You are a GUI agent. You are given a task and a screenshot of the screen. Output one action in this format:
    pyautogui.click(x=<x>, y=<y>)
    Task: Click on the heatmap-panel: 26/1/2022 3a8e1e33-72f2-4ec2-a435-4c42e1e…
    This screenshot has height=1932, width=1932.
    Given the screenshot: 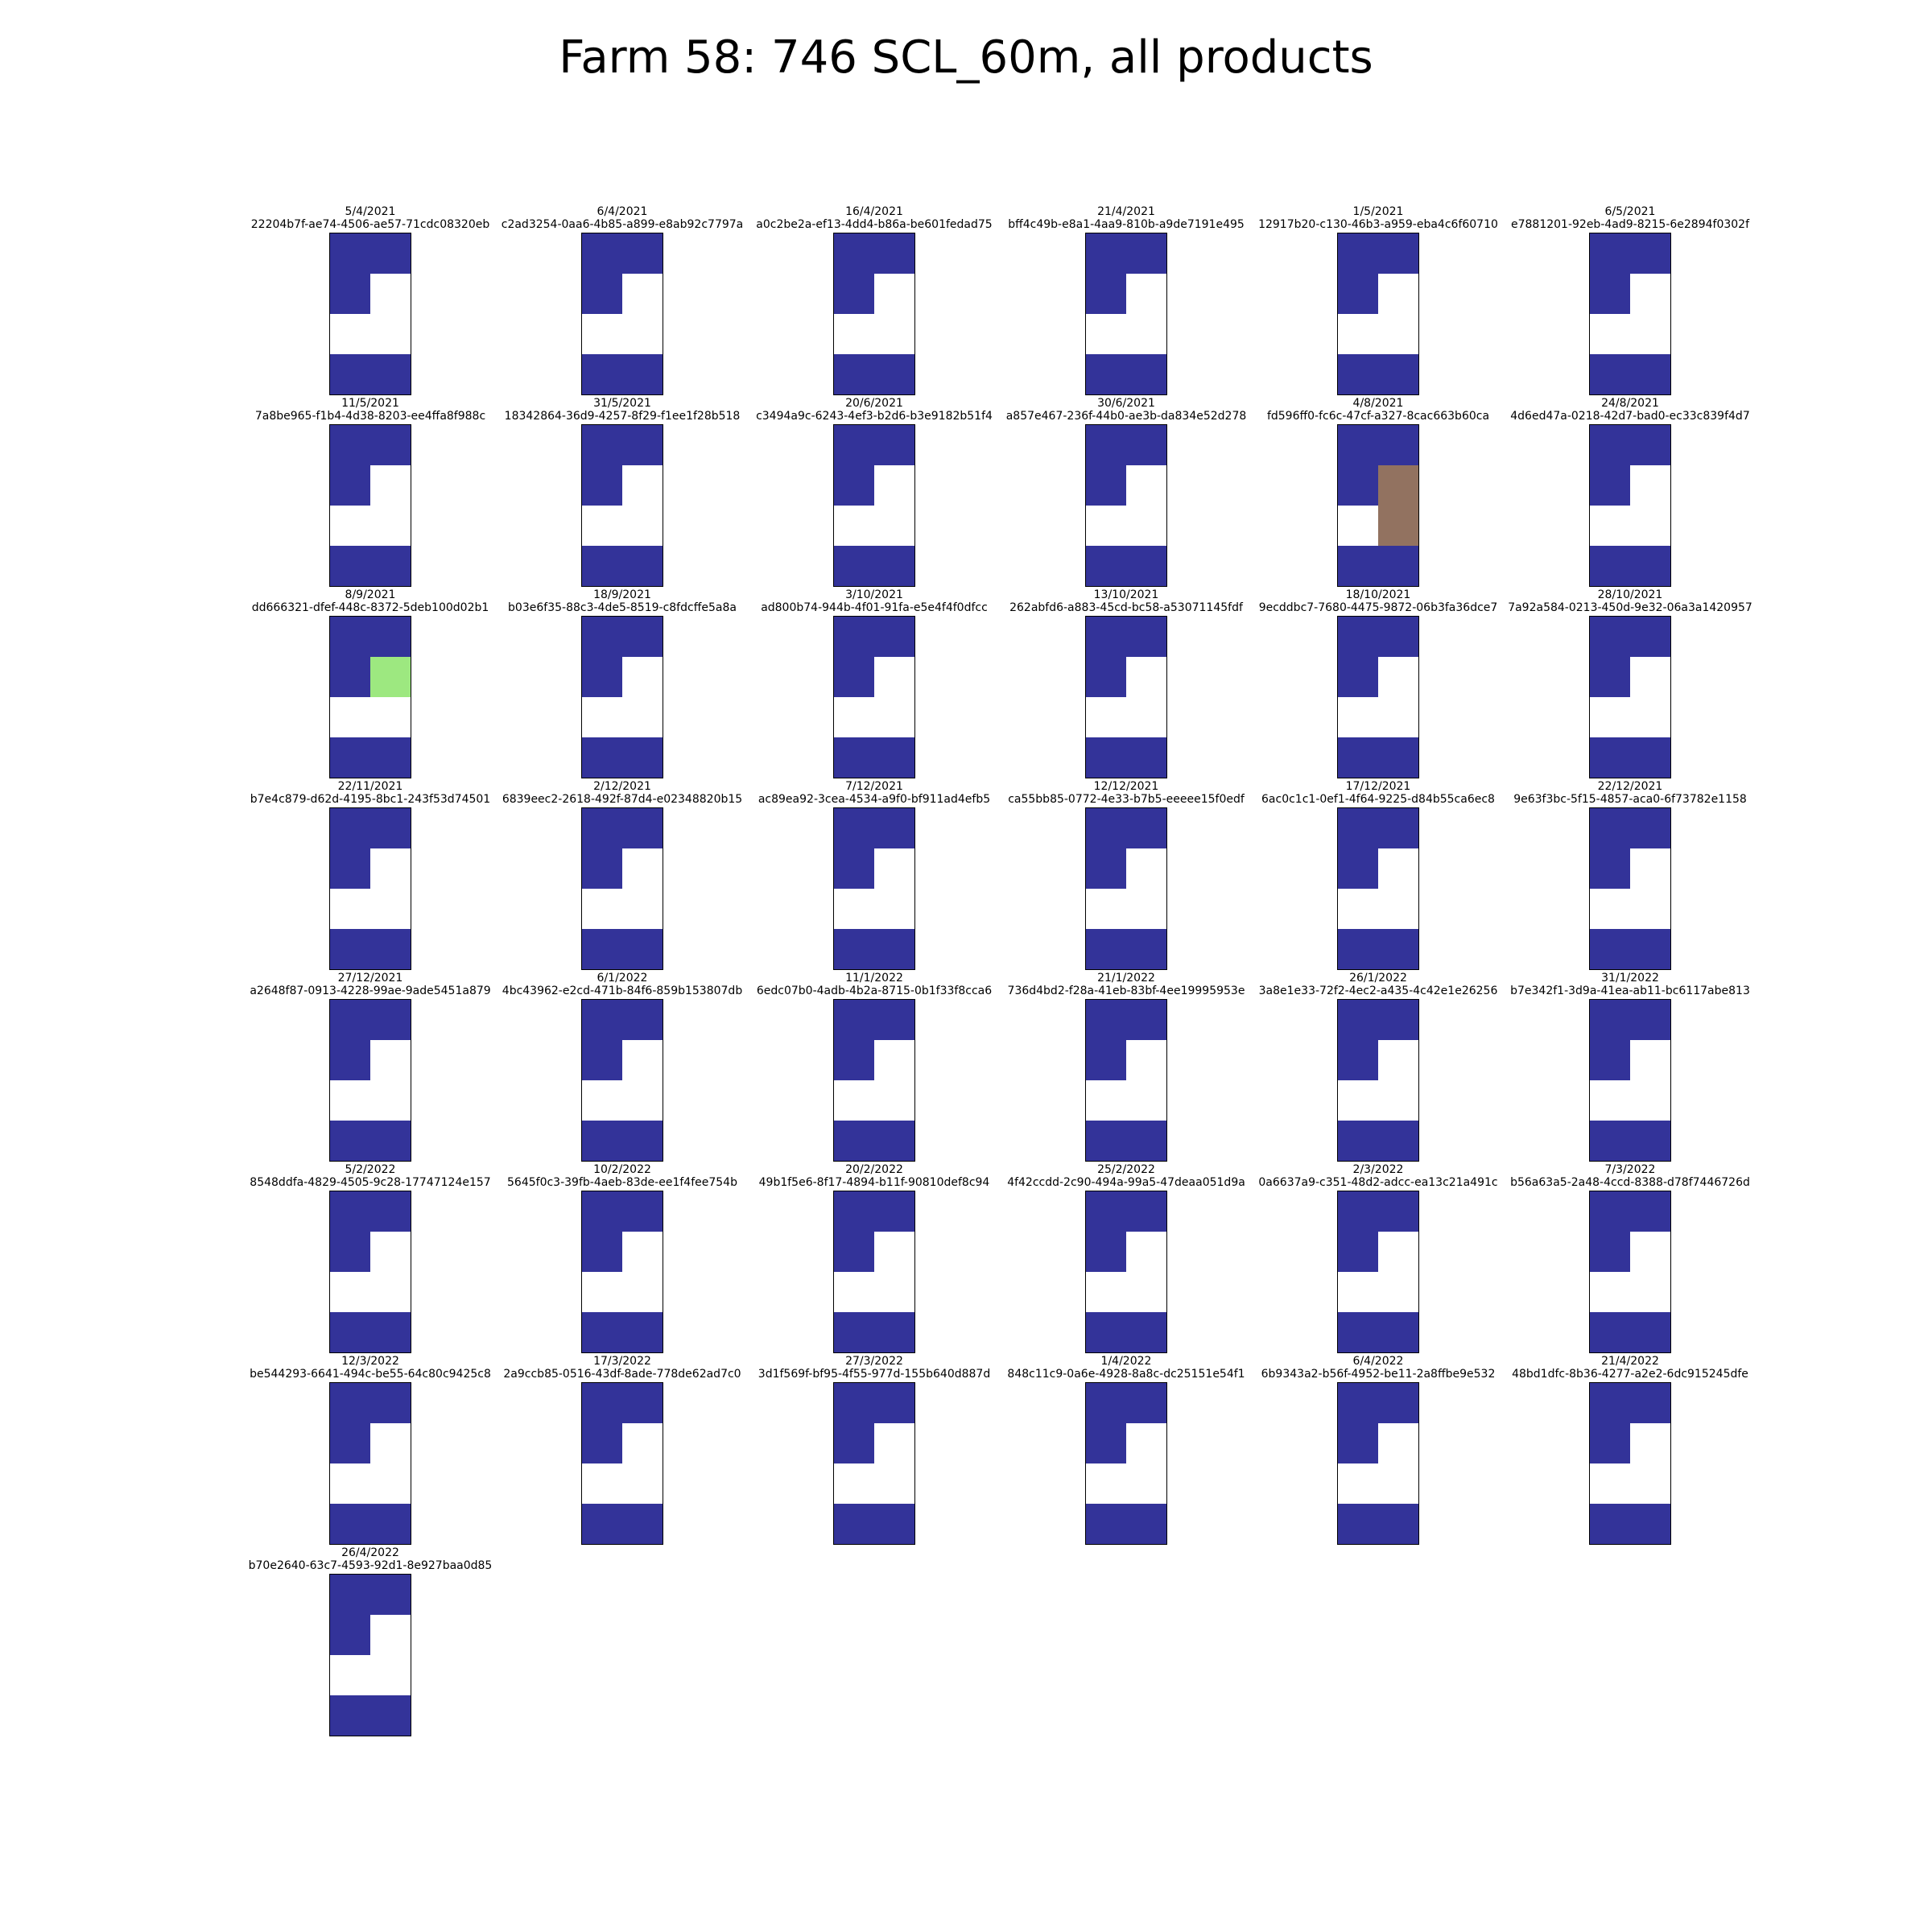 What is the action you would take?
    pyautogui.click(x=1378, y=1067)
    